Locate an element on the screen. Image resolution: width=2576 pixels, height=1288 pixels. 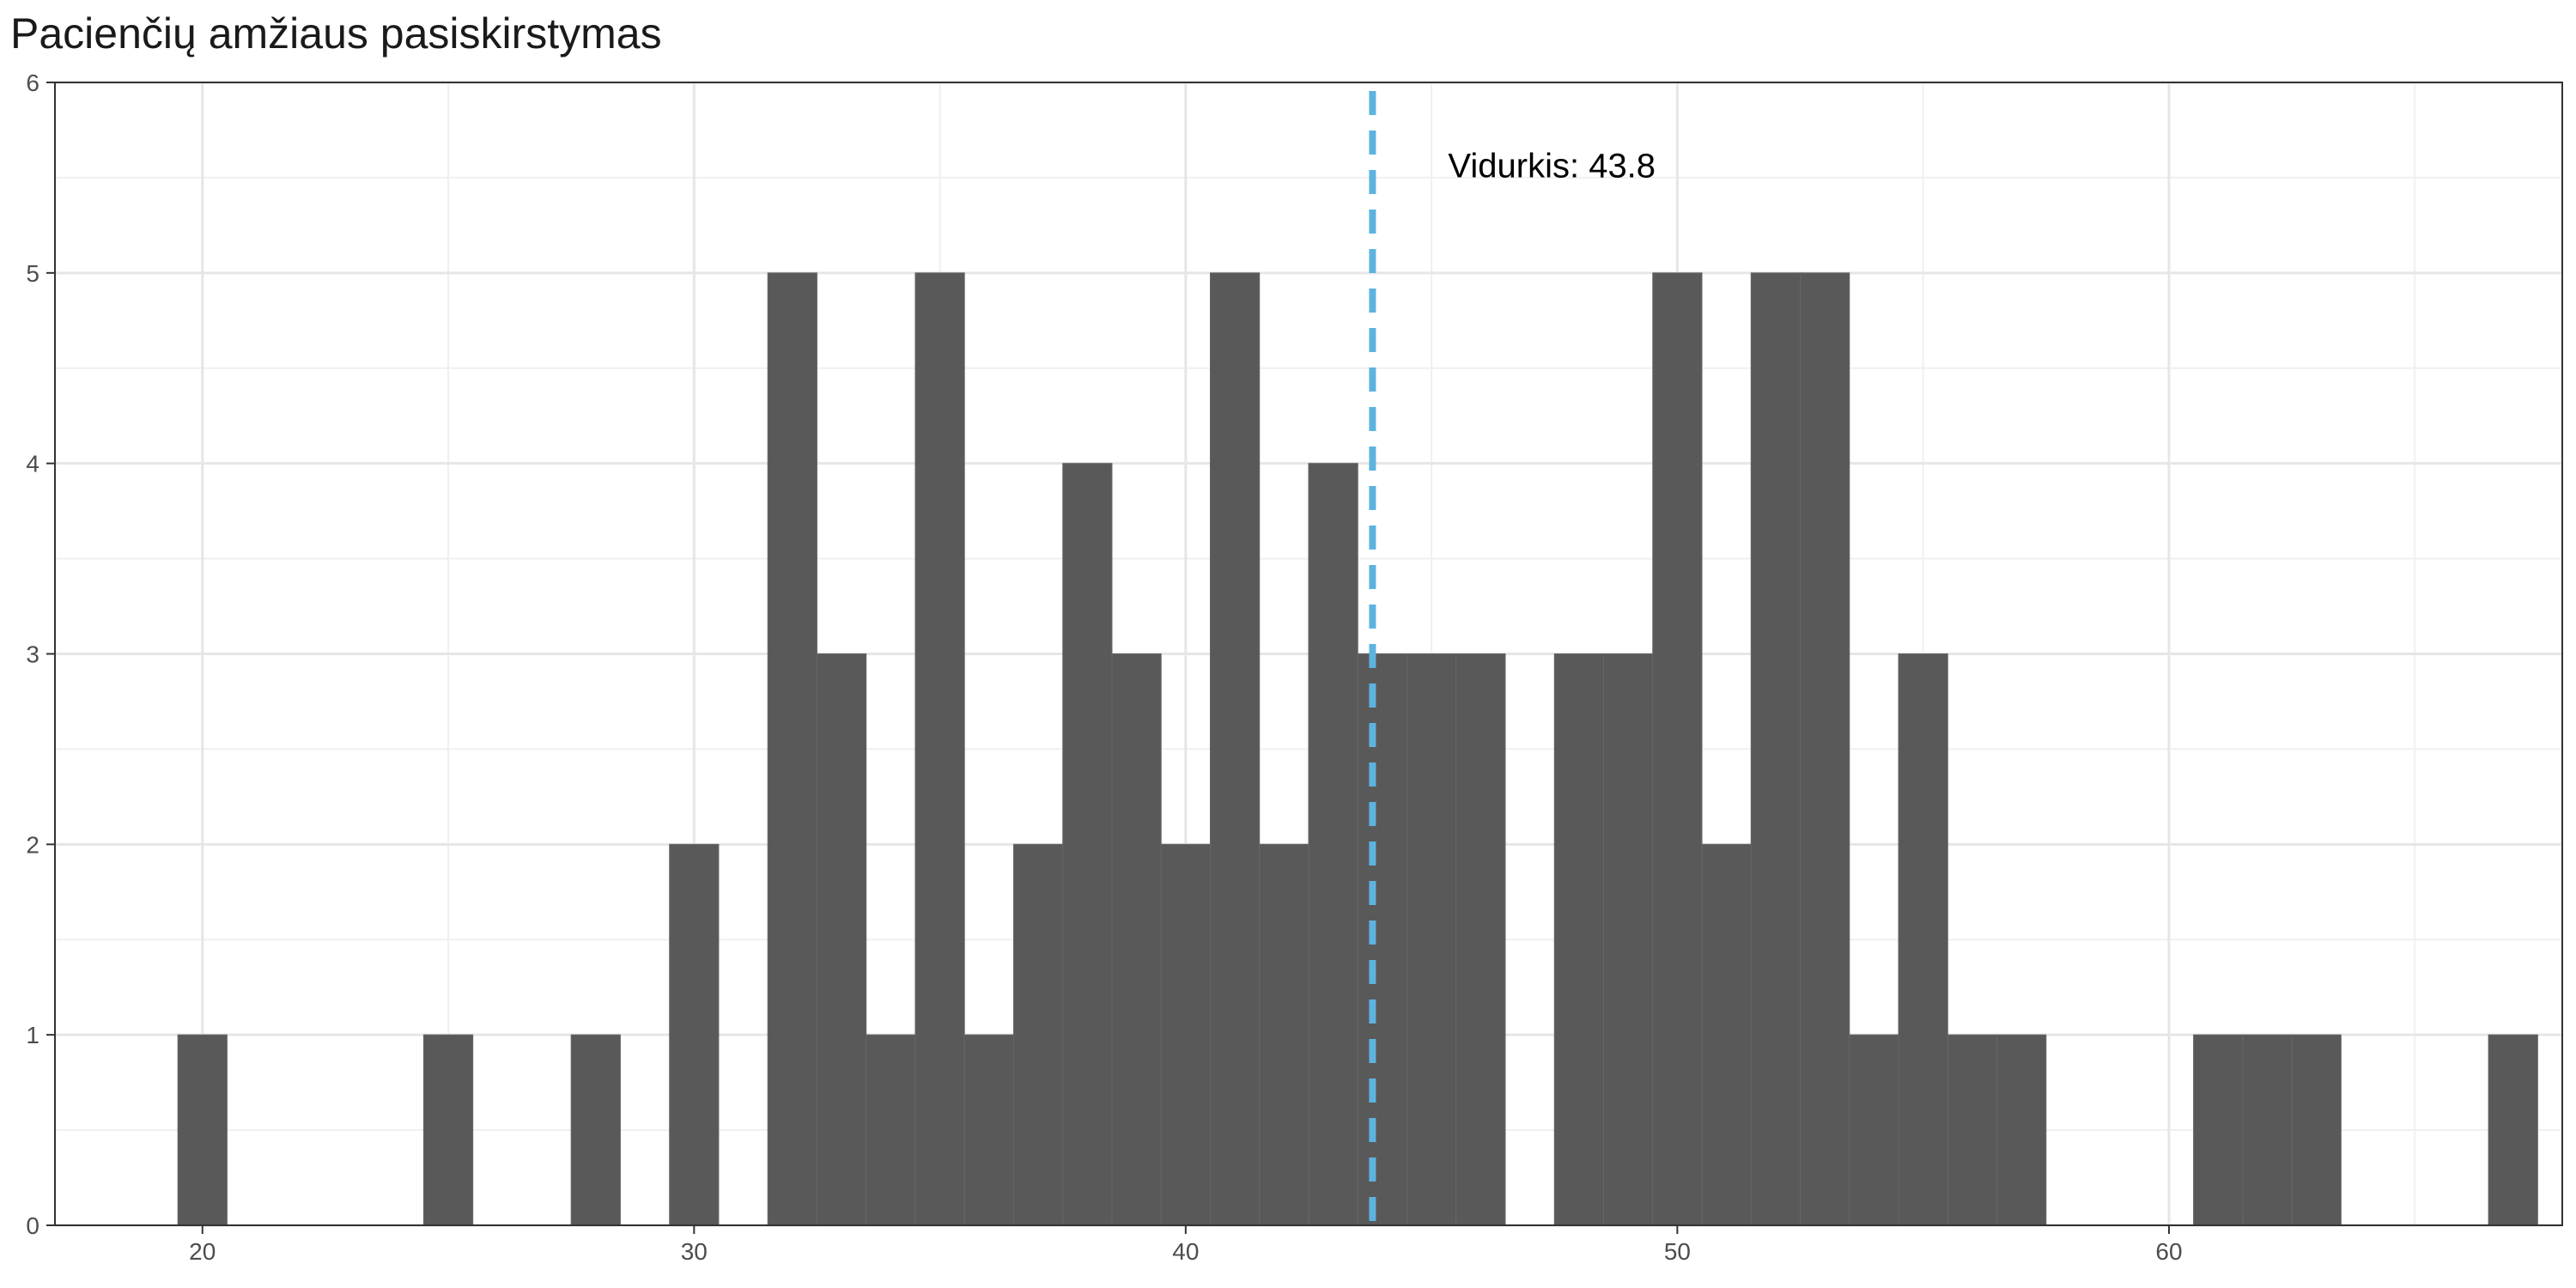
y-tick-label: 1 is located at coordinates (32, 1035).